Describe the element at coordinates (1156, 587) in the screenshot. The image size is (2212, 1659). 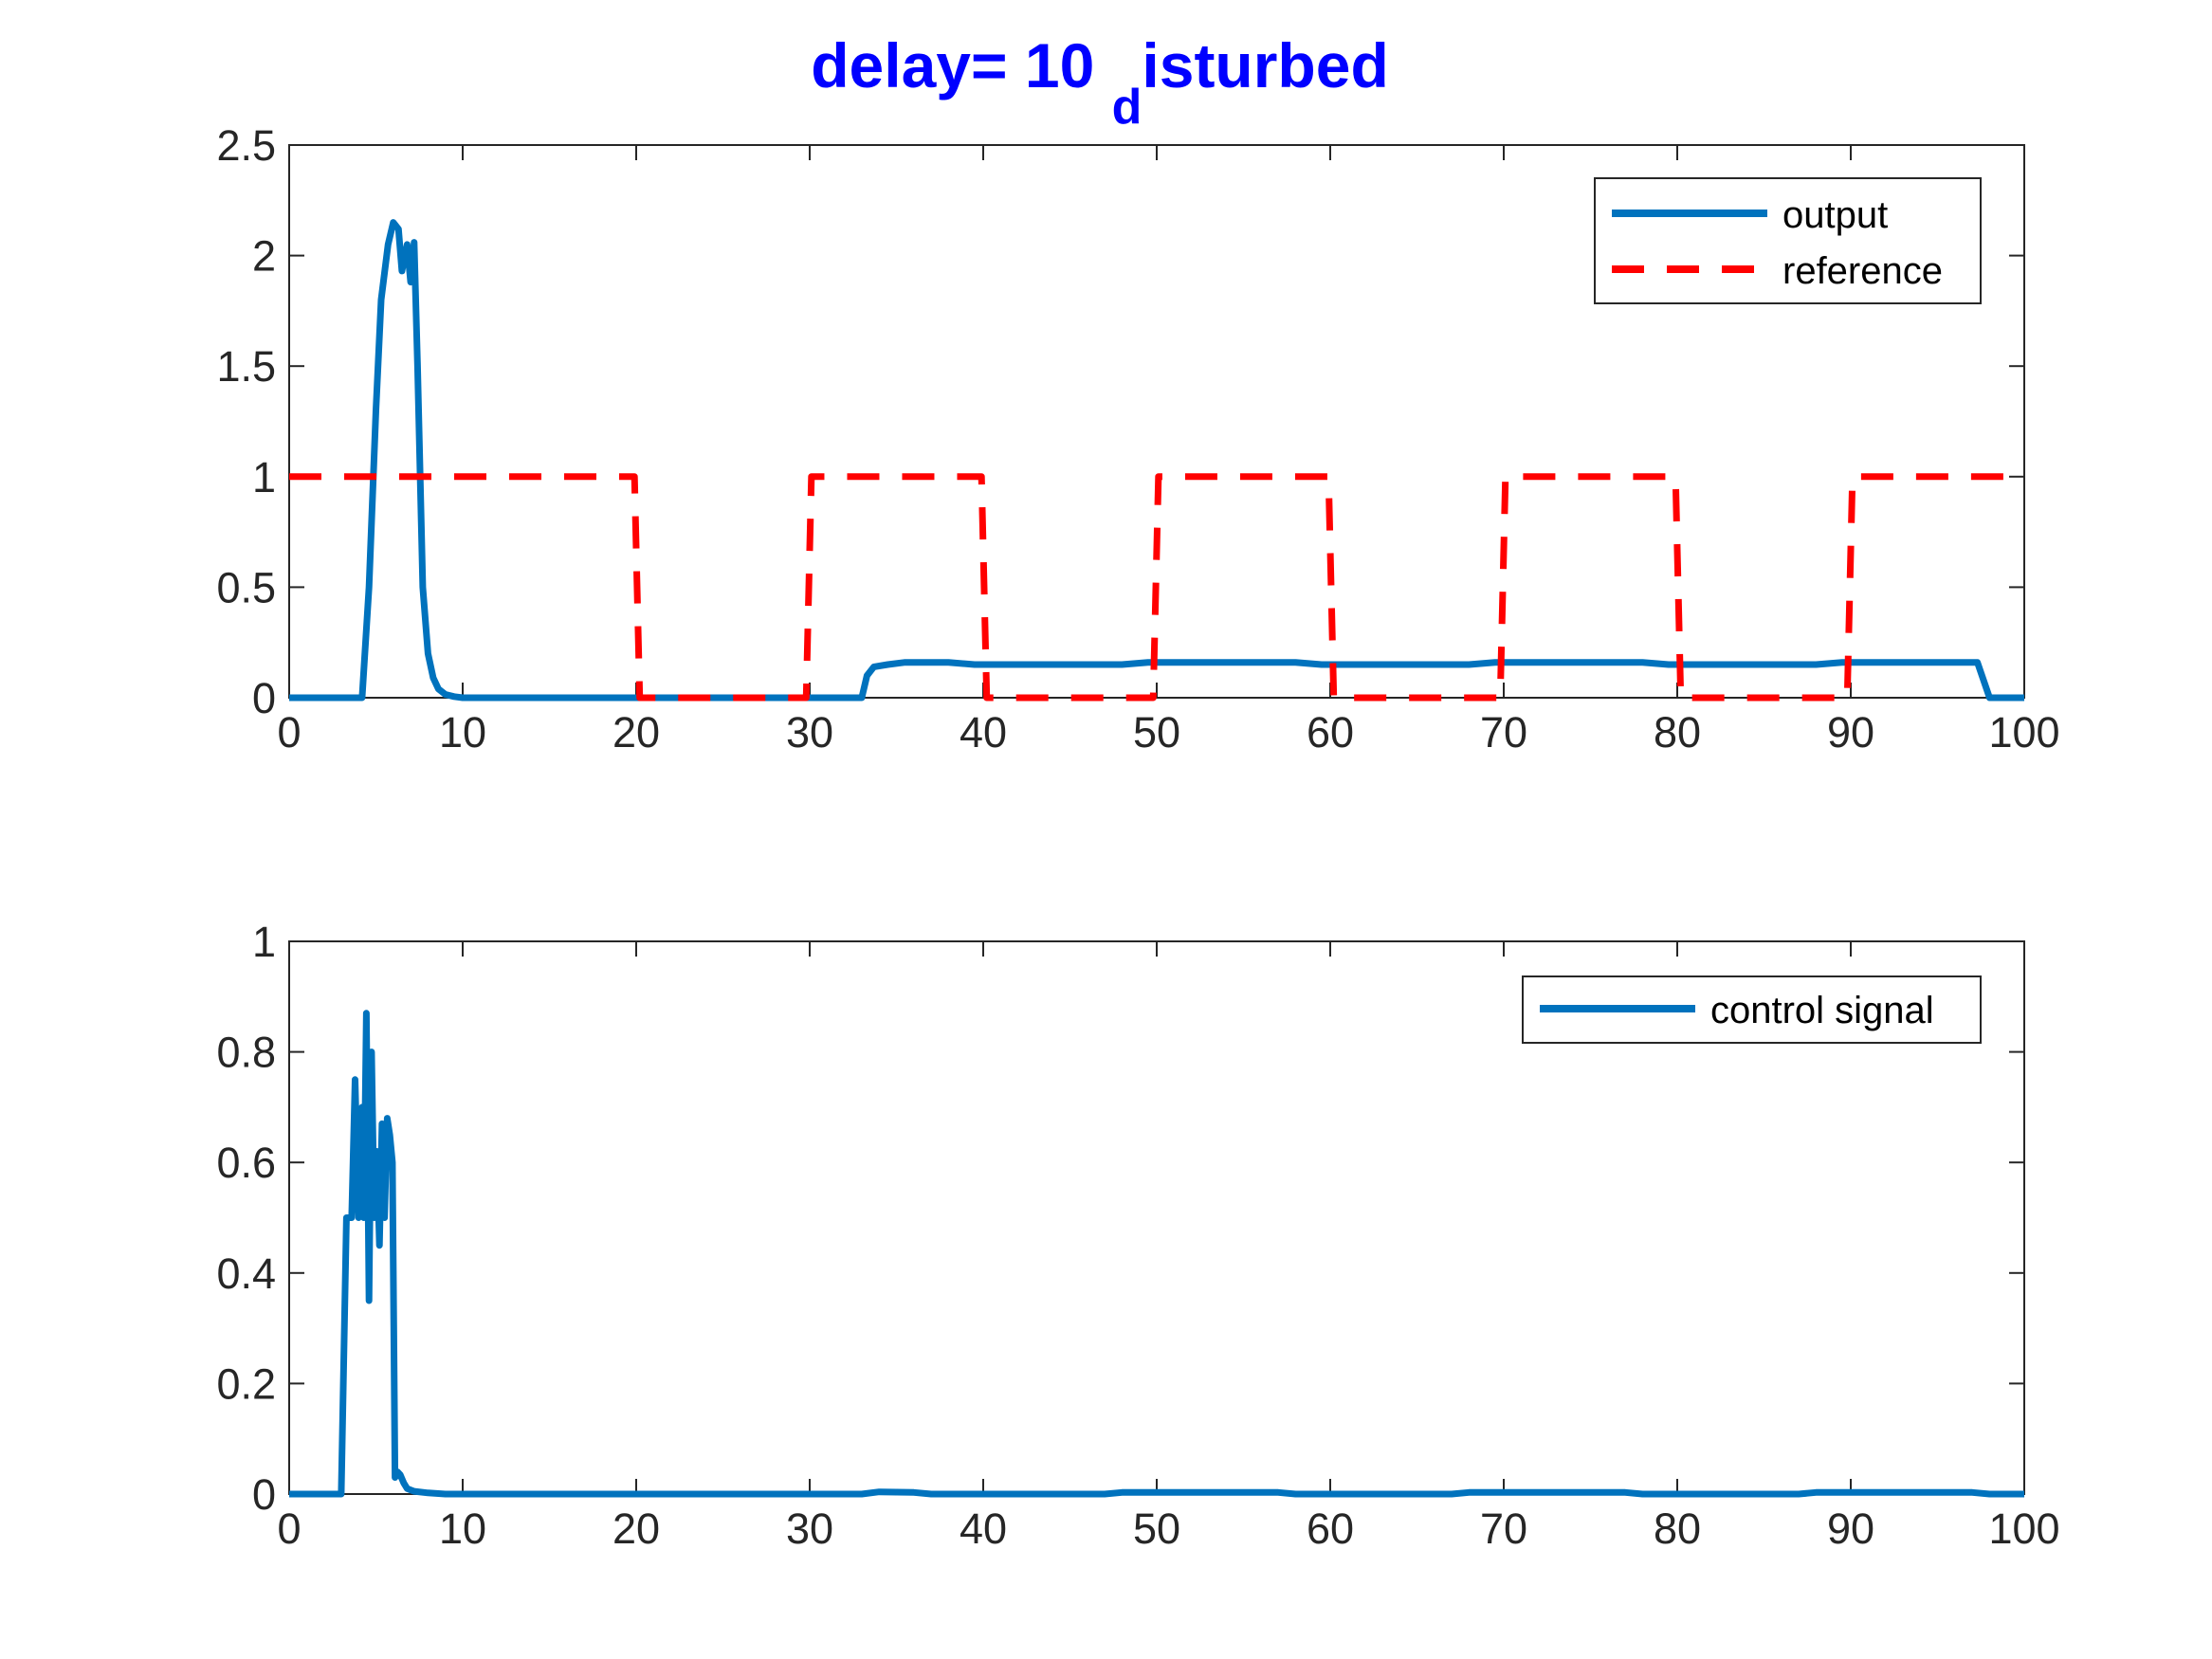
I see `series-reference-line` at that location.